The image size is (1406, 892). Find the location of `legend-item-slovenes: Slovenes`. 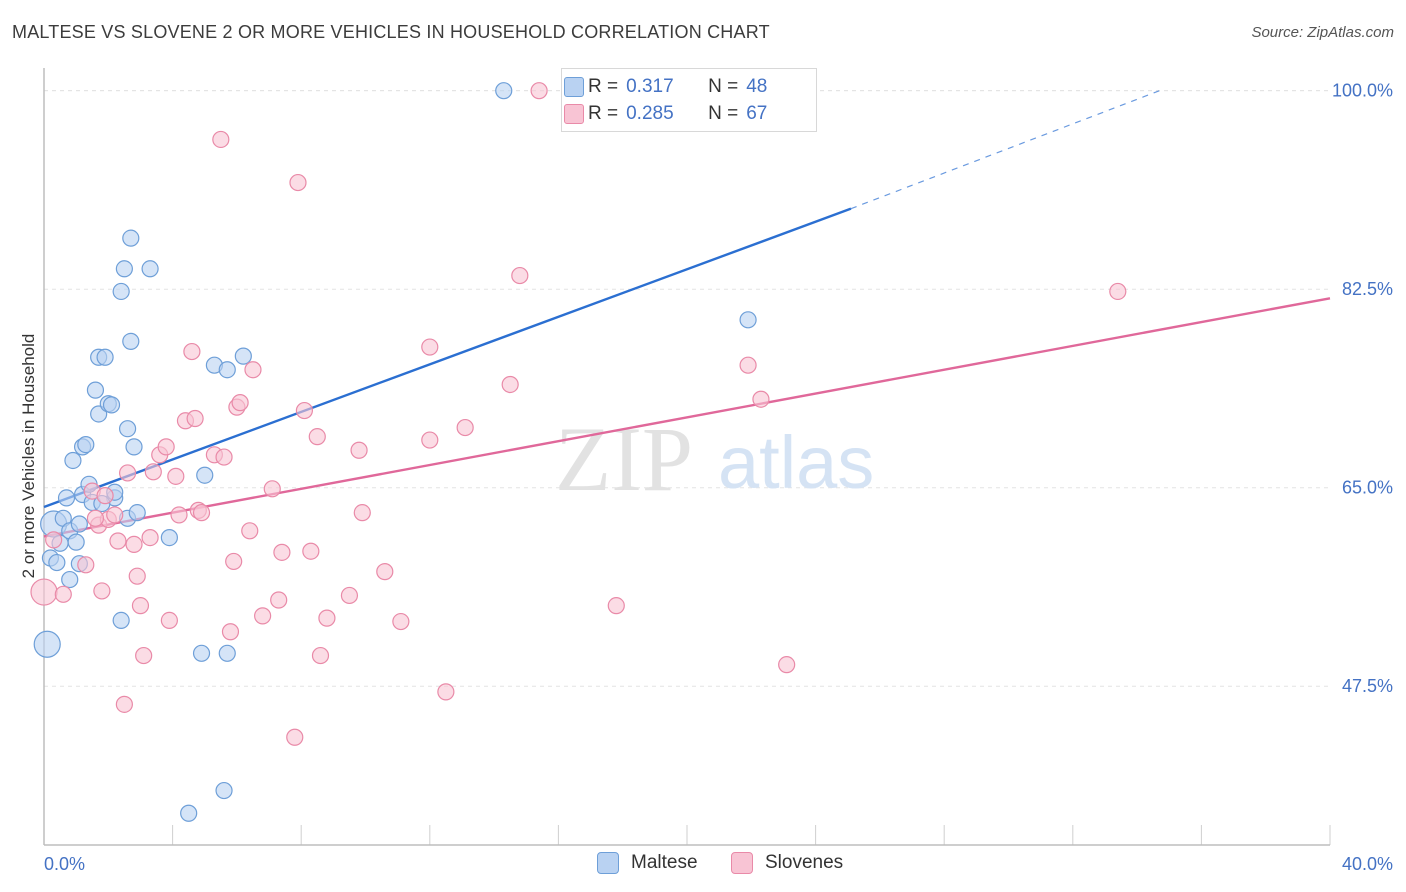

legend-item-slovenes: Slovenes is located at coordinates (787, 863).